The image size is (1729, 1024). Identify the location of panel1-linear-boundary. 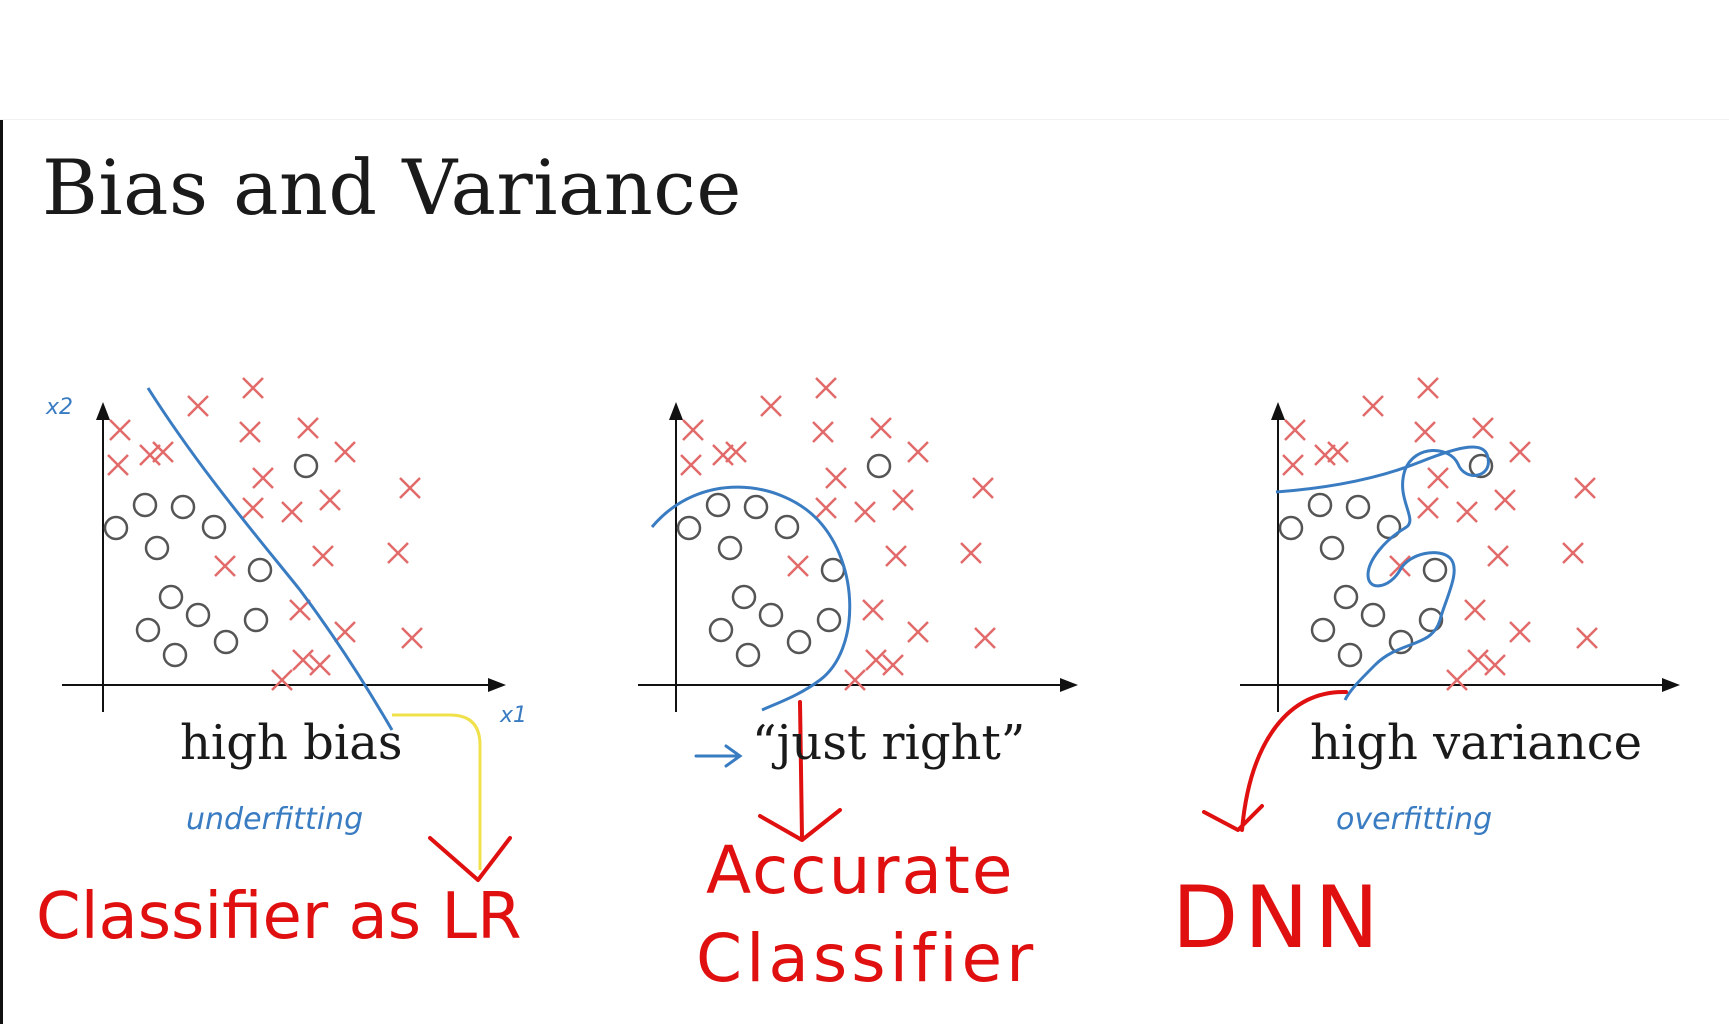
(270, 559).